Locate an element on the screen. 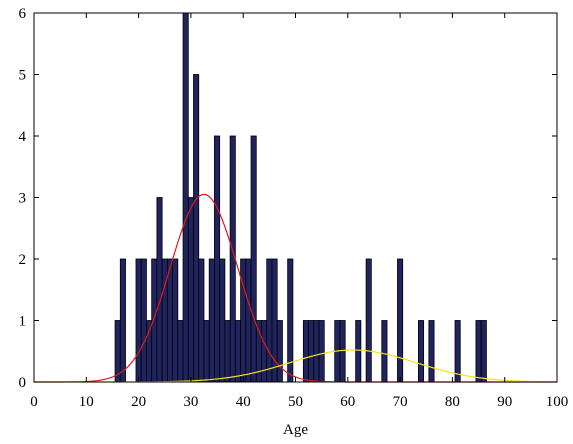 Image resolution: width=573 pixels, height=444 pixels. y-tick-label: 6 is located at coordinates (23, 14).